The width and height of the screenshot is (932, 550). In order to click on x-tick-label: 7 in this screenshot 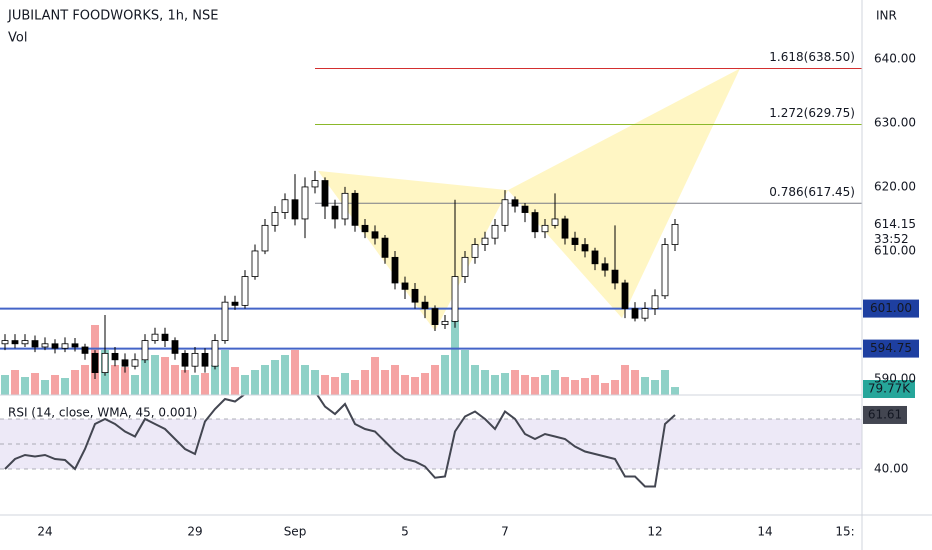, I will do `click(505, 532)`.